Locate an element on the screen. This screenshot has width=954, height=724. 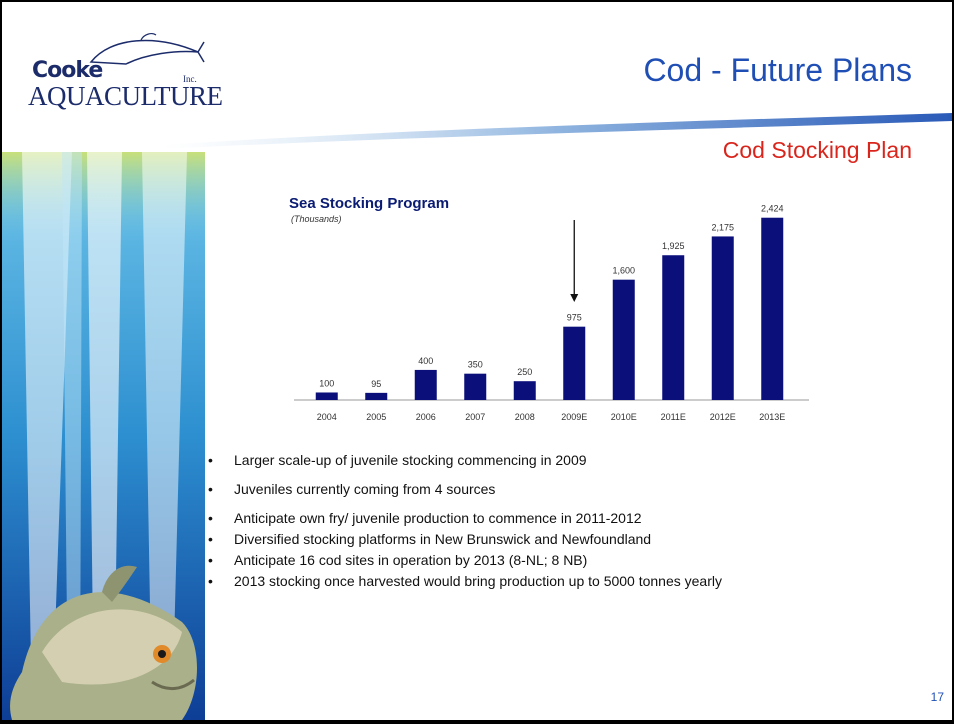
tick-label-2007: 2007 is located at coordinates (475, 417).